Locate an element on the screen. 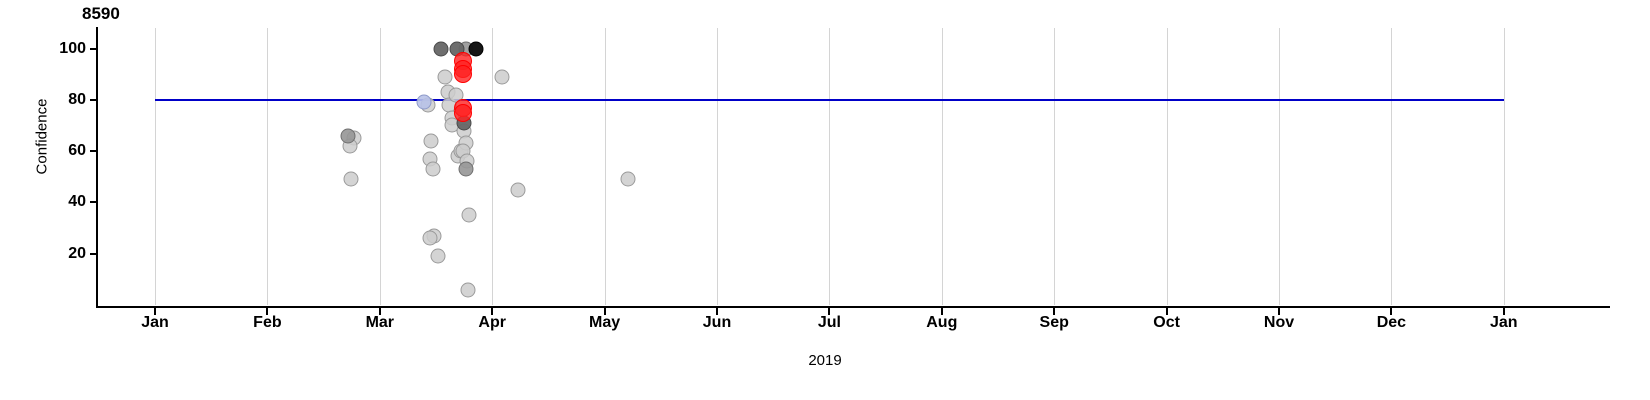 The width and height of the screenshot is (1650, 400). x-tick-label: Nov is located at coordinates (1279, 322).